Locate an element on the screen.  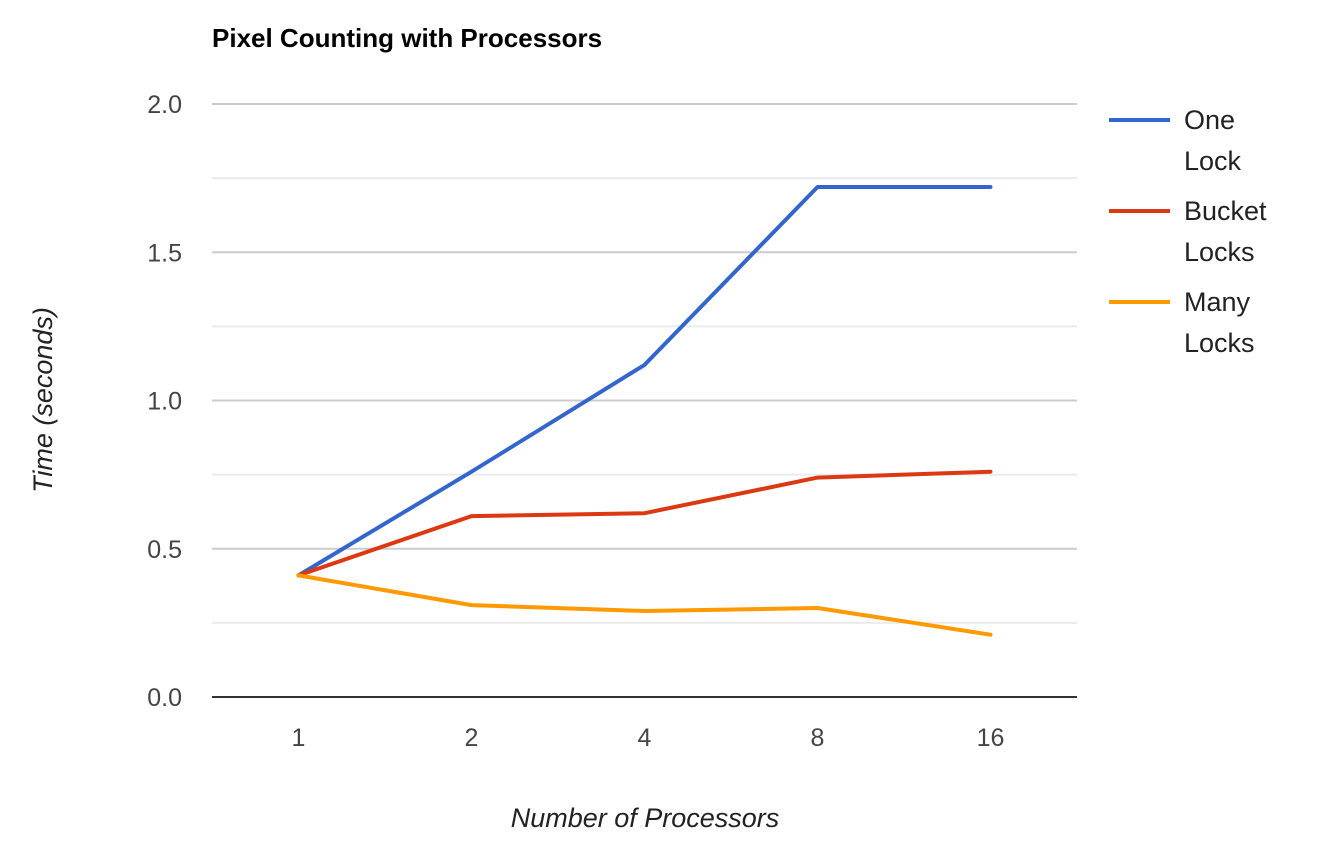
x-tick-label: 4 is located at coordinates (645, 738).